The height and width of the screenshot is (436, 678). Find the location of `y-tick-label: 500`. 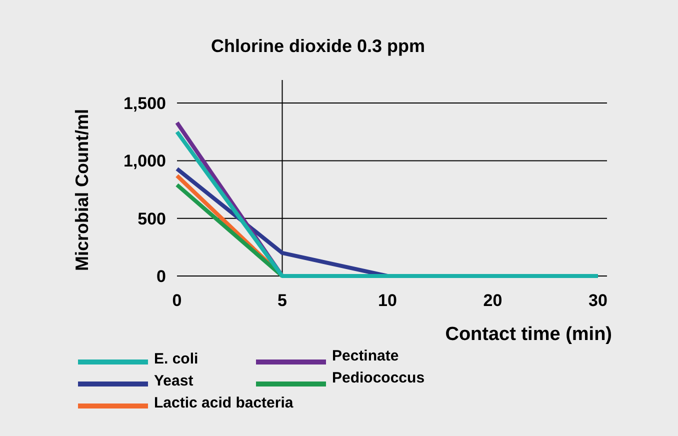

y-tick-label: 500 is located at coordinates (152, 218).